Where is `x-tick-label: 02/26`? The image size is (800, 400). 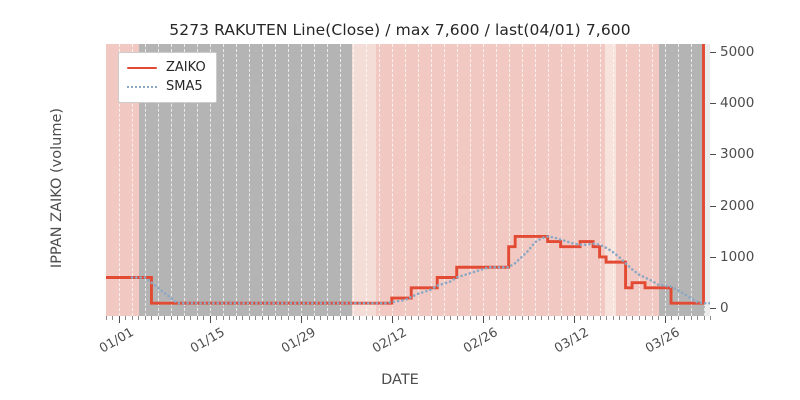
x-tick-label: 02/26 is located at coordinates (480, 341).